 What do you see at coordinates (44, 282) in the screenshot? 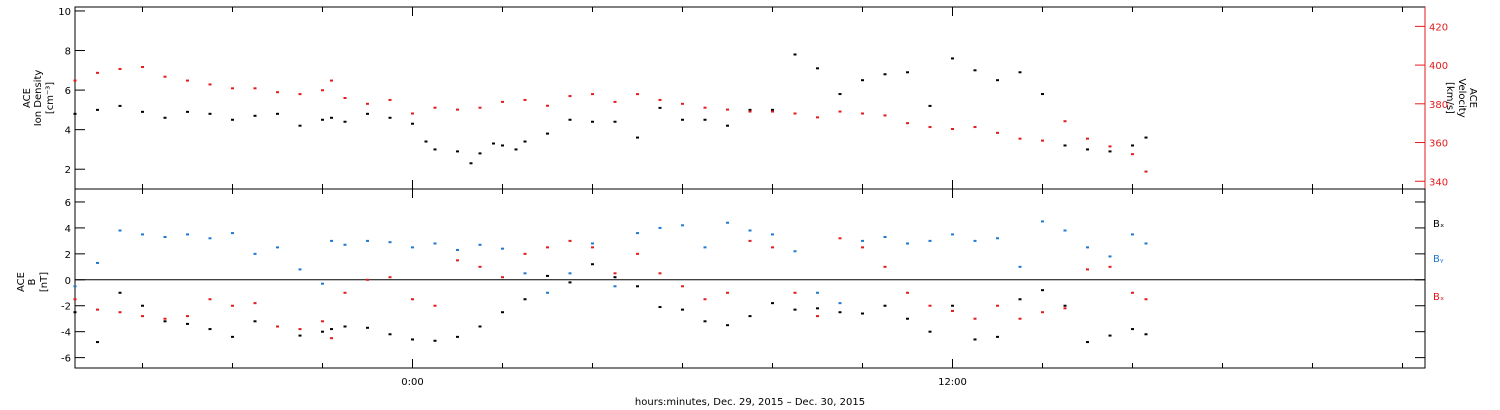
I see `magnetic-ylabel-line3: [nT]` at bounding box center [44, 282].